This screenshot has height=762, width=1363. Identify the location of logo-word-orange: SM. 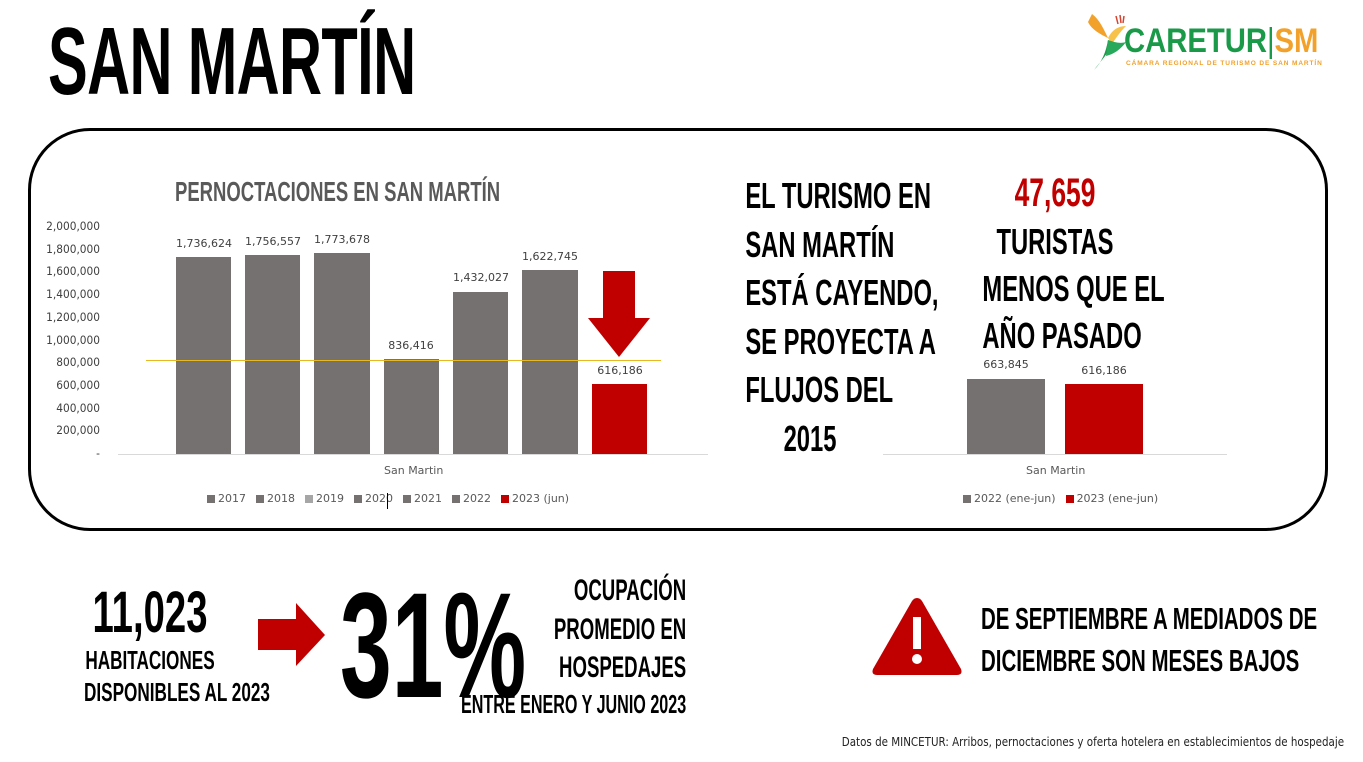
(1296, 41).